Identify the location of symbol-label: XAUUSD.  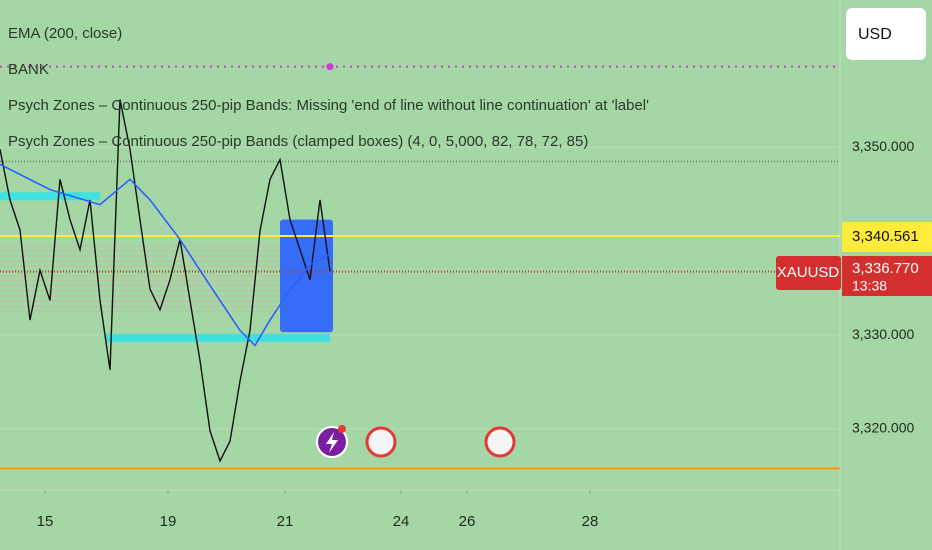
(808, 272).